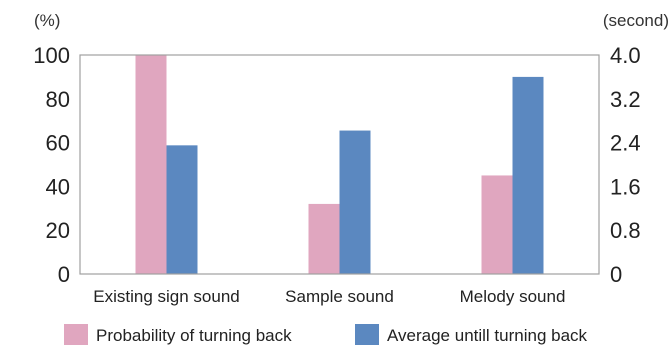 This screenshot has height=350, width=669. I want to click on left-tick-label: 80, so click(58, 99).